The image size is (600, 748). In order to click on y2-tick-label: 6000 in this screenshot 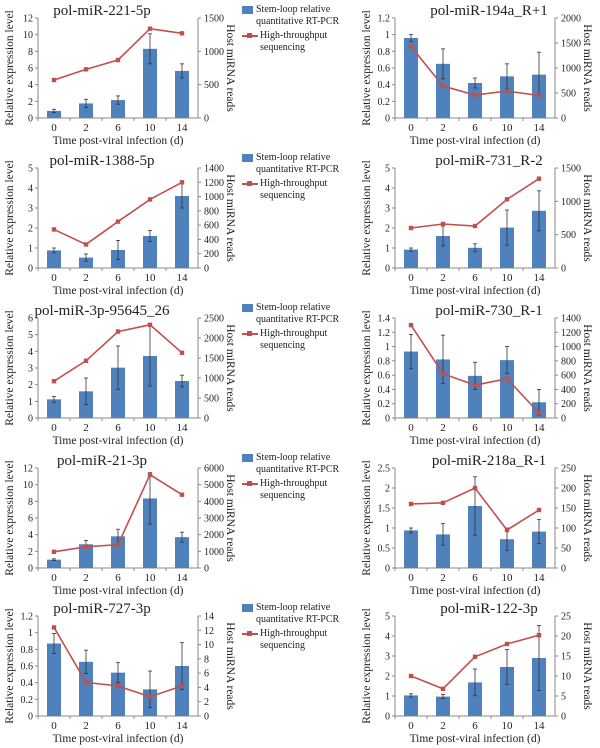, I will do `click(214, 469)`.